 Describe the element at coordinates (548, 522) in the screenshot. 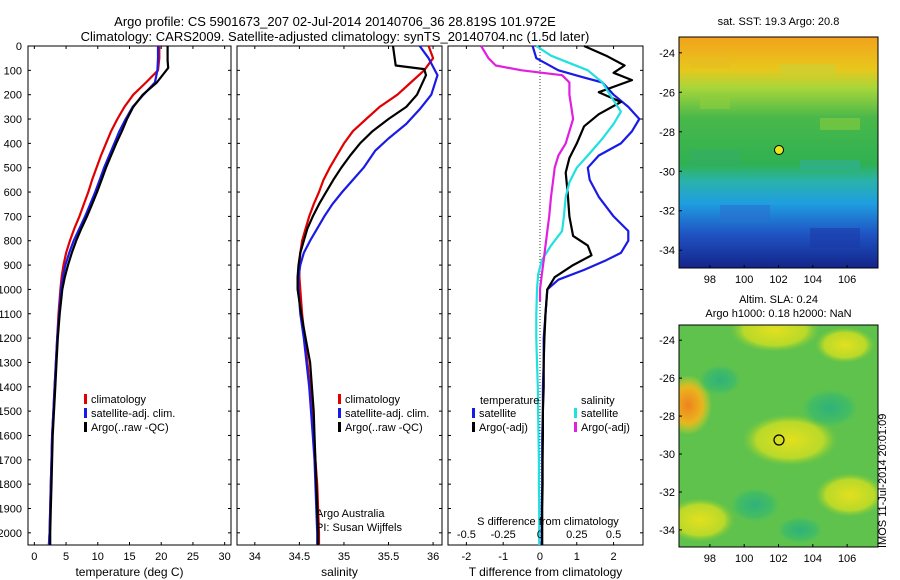

I see `top-x-axis-label: S difference from climatology` at that location.